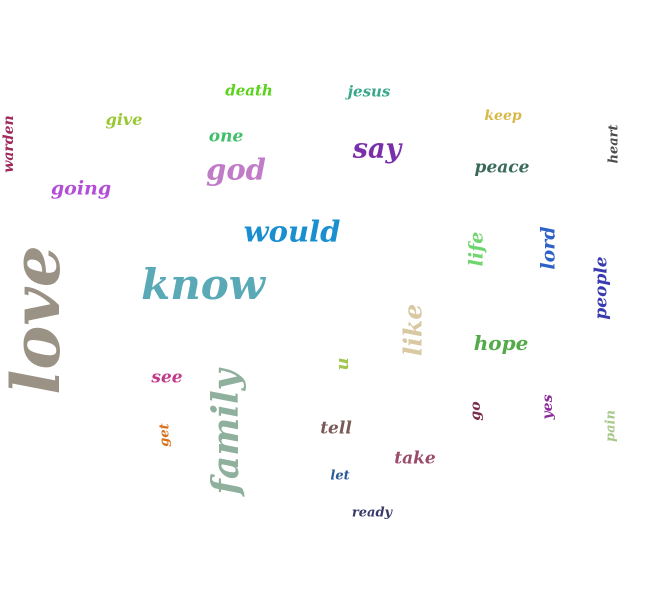 Image resolution: width=645 pixels, height=599 pixels. I want to click on word-one: one, so click(226, 136).